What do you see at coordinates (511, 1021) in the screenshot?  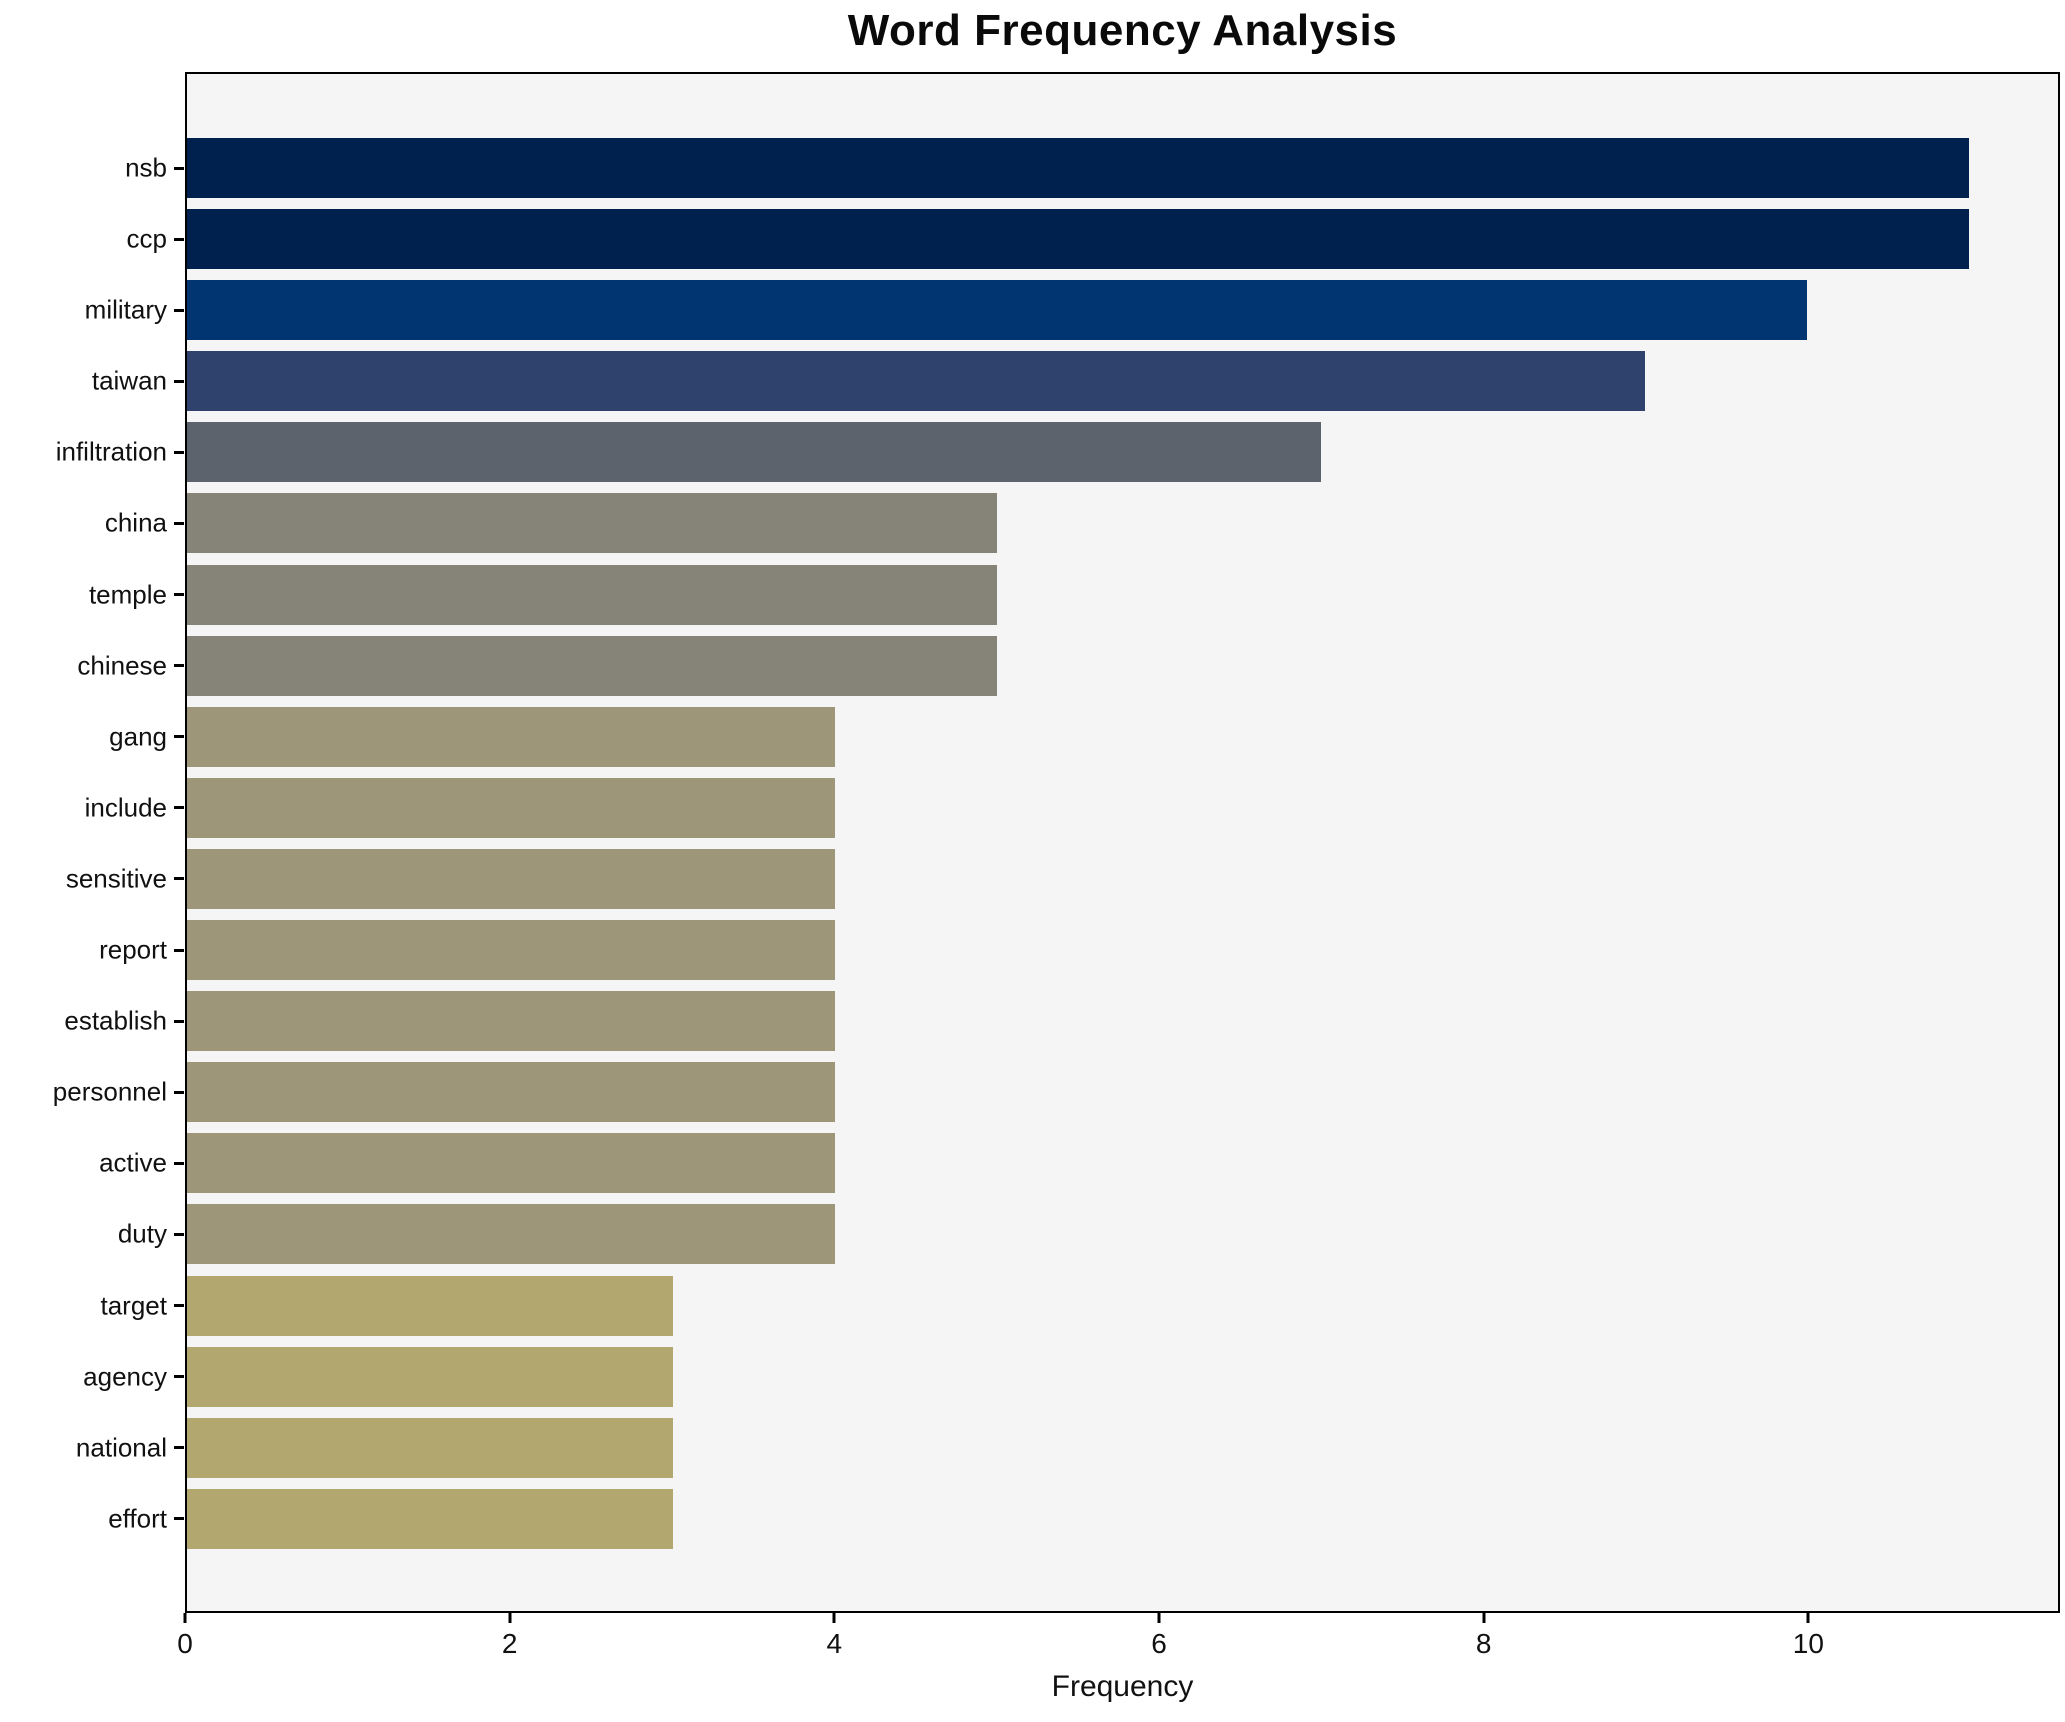 I see `bar-establish` at bounding box center [511, 1021].